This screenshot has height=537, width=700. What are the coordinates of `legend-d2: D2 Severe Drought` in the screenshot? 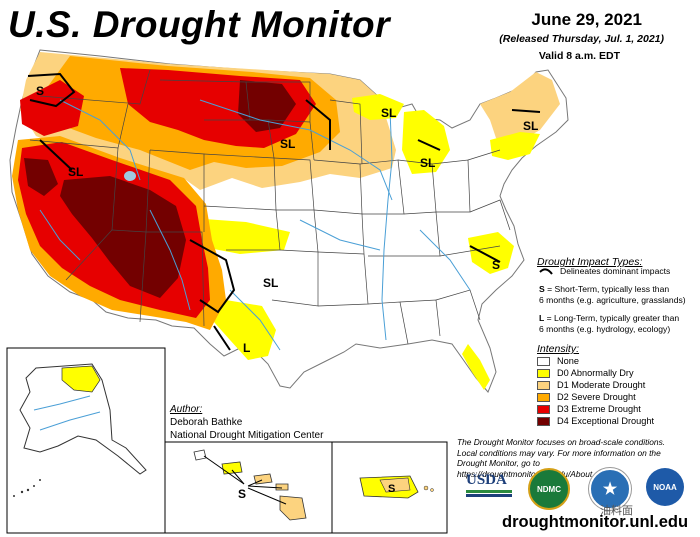 It's located at (586, 397).